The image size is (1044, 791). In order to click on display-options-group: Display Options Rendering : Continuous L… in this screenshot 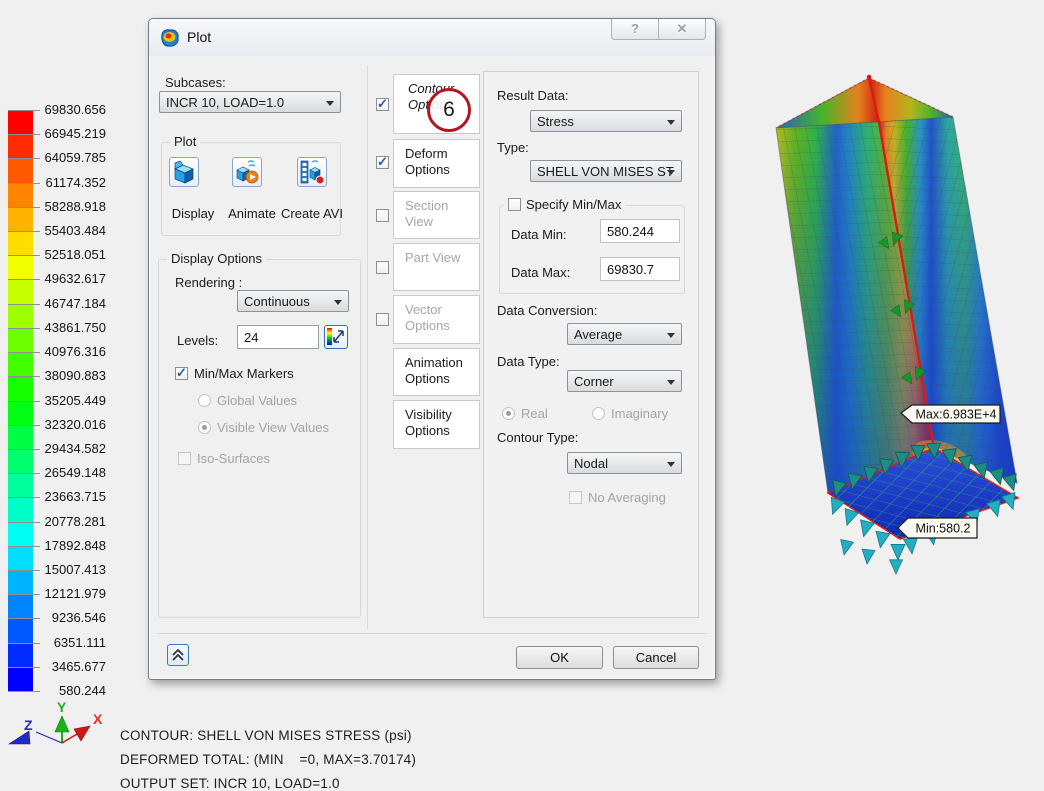, I will do `click(259, 434)`.